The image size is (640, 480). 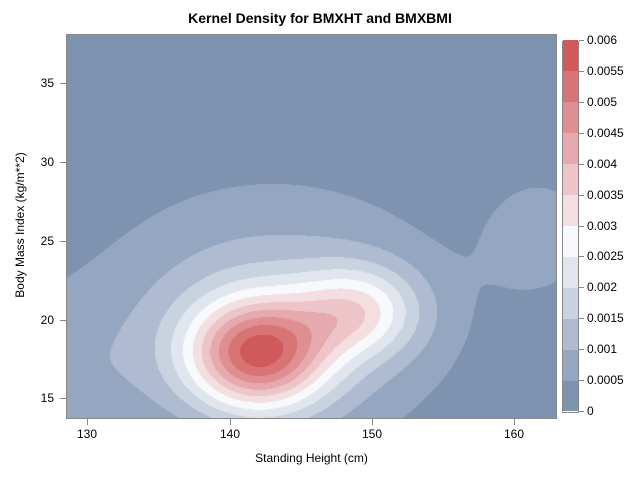 I want to click on x-tick-label: 130, so click(x=87, y=434).